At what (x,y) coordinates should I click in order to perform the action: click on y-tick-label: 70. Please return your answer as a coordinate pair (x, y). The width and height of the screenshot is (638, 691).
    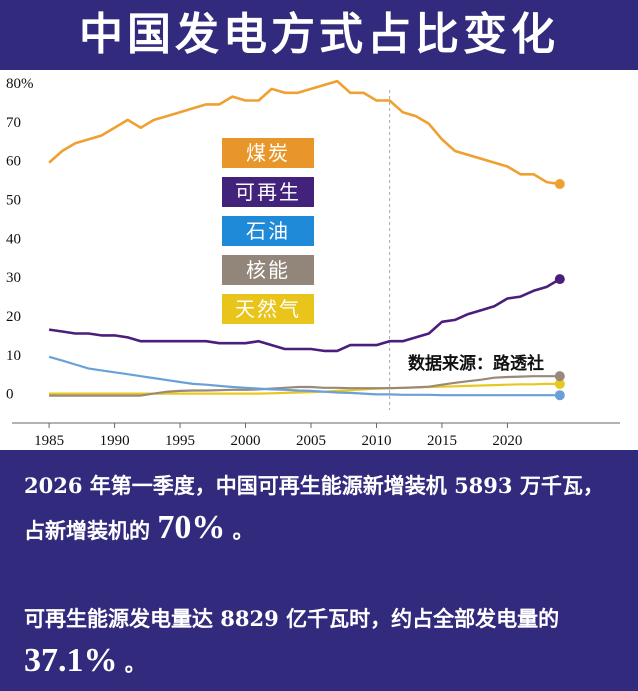
    Looking at the image, I should click on (13, 123).